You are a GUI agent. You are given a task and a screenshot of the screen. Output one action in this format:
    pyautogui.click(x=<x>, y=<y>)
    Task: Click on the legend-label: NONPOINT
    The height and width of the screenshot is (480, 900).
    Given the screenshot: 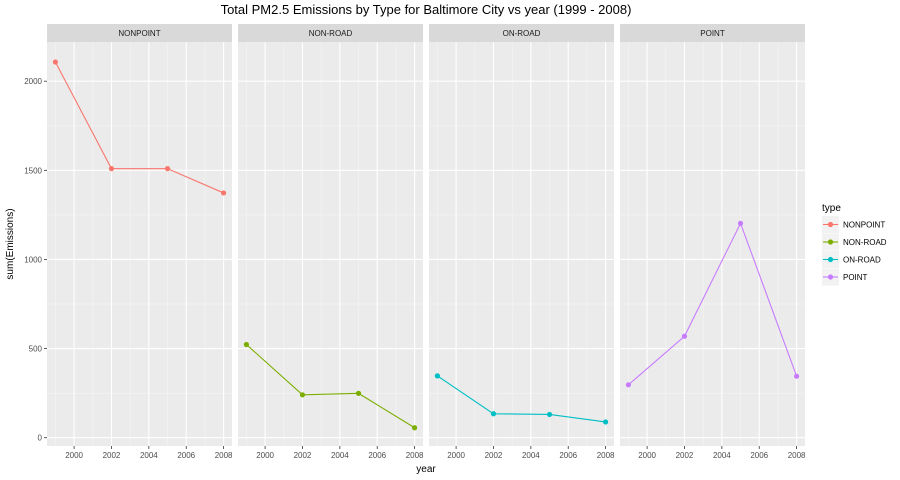 What is the action you would take?
    pyautogui.click(x=864, y=225)
    